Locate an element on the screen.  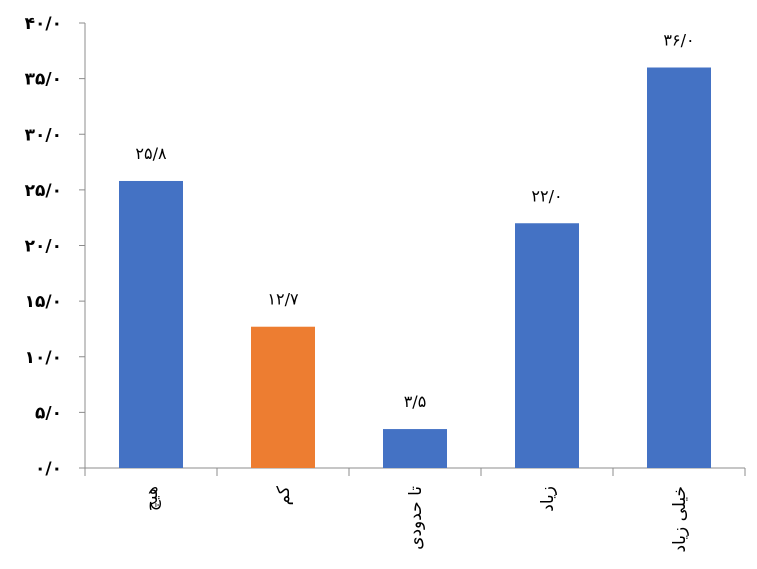
y-tick-label: ۳۵/۰ is located at coordinates (43, 80).